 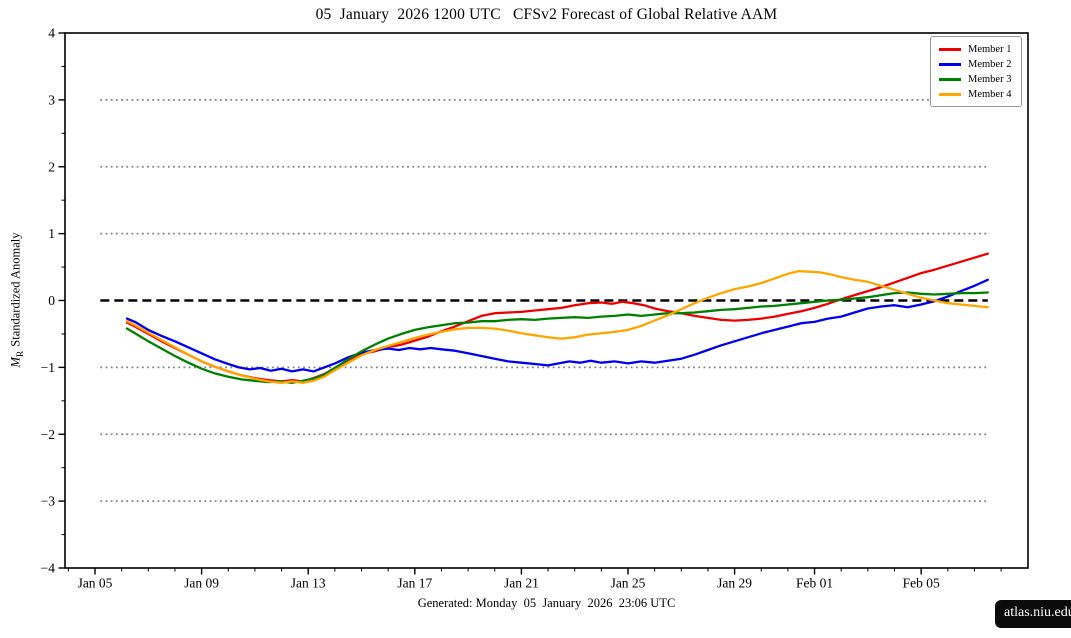 I want to click on x-tick-label: Feb 01, so click(x=814, y=583).